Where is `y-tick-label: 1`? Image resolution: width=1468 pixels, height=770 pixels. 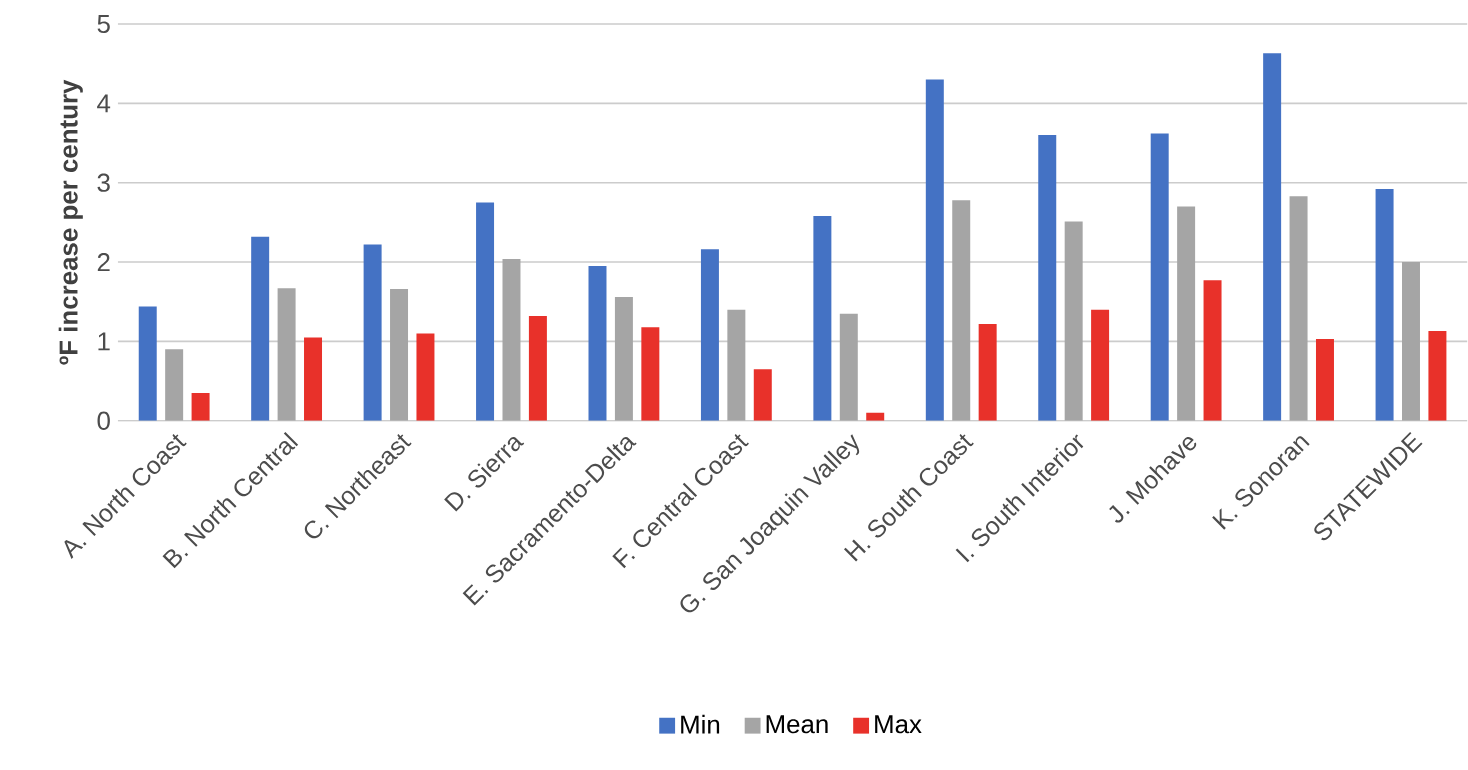 y-tick-label: 1 is located at coordinates (104, 341).